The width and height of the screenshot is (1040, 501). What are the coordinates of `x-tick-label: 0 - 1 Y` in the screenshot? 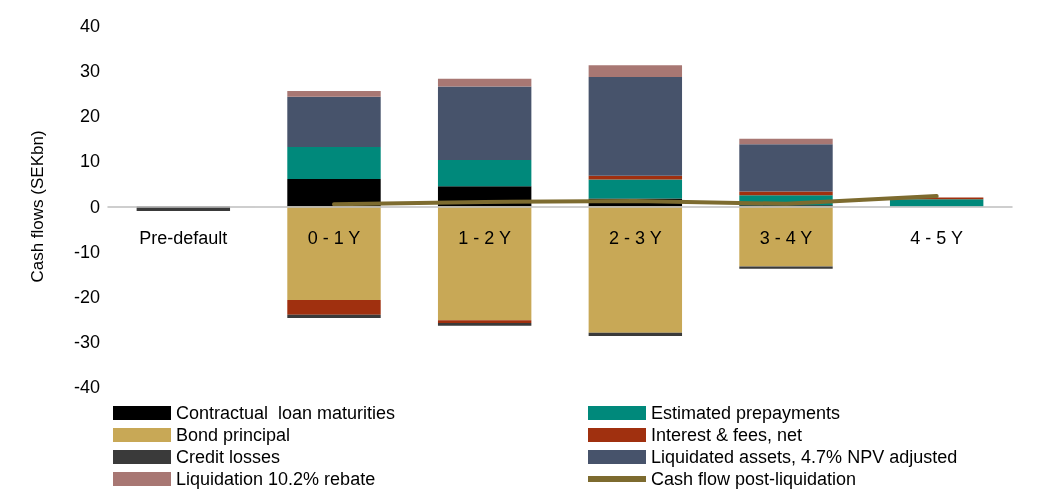 It's located at (334, 237).